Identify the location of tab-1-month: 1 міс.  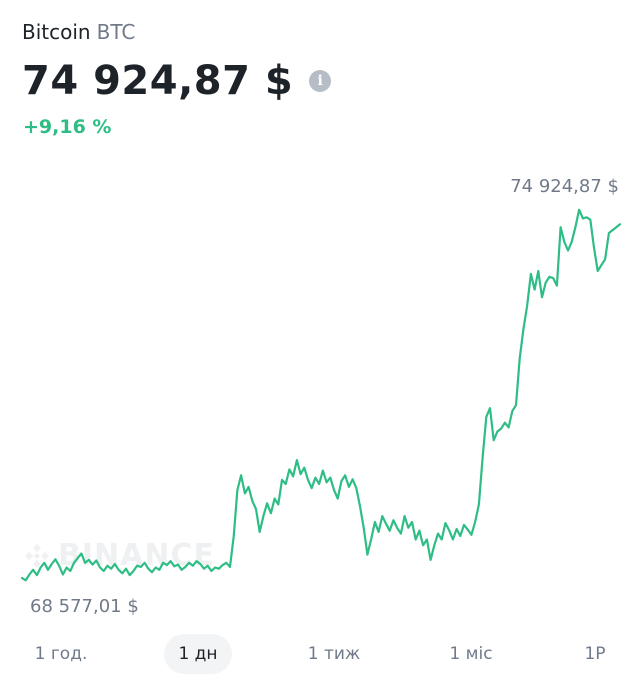
(471, 654).